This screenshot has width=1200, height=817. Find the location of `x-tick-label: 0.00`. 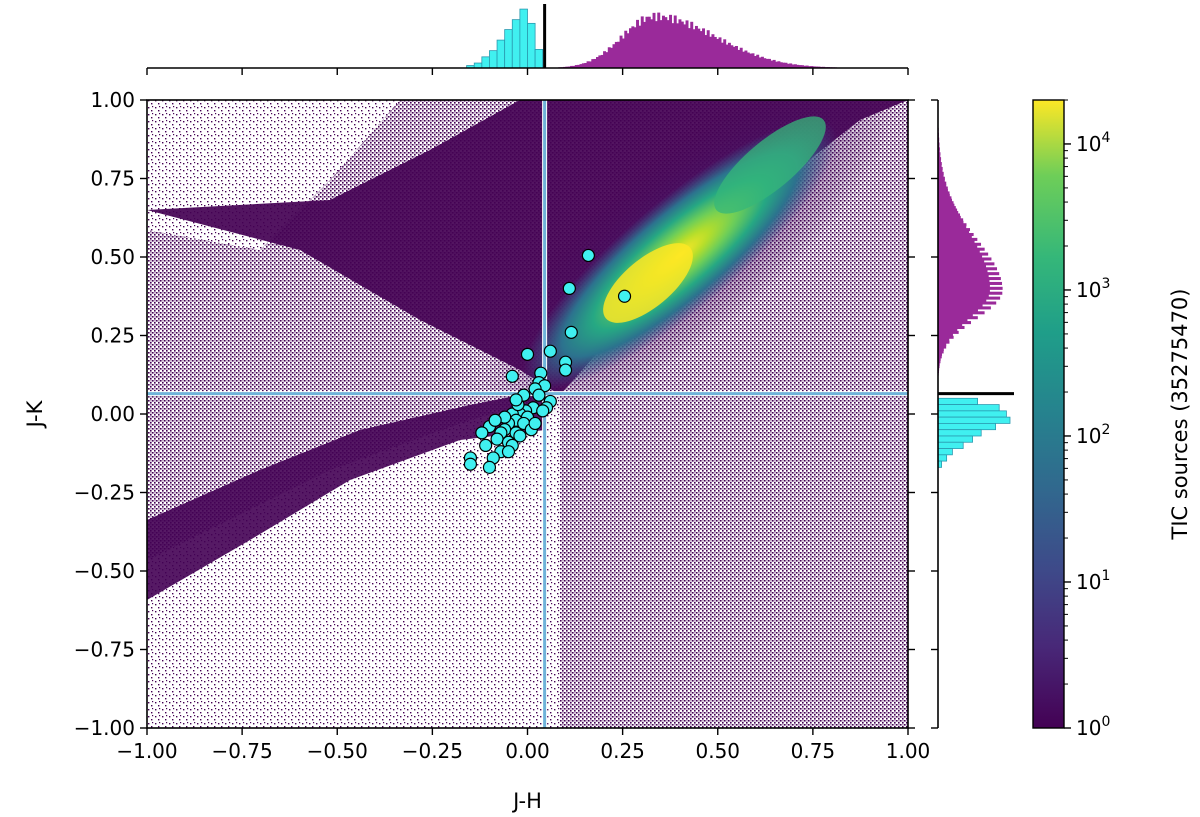

x-tick-label: 0.00 is located at coordinates (527, 751).